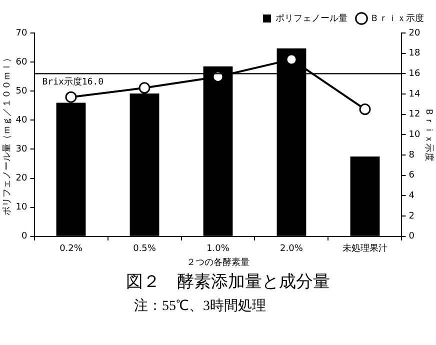 Image resolution: width=436 pixels, height=345 pixels. Describe the element at coordinates (71, 249) in the screenshot. I see `x-tick-label: 0.2%` at that location.